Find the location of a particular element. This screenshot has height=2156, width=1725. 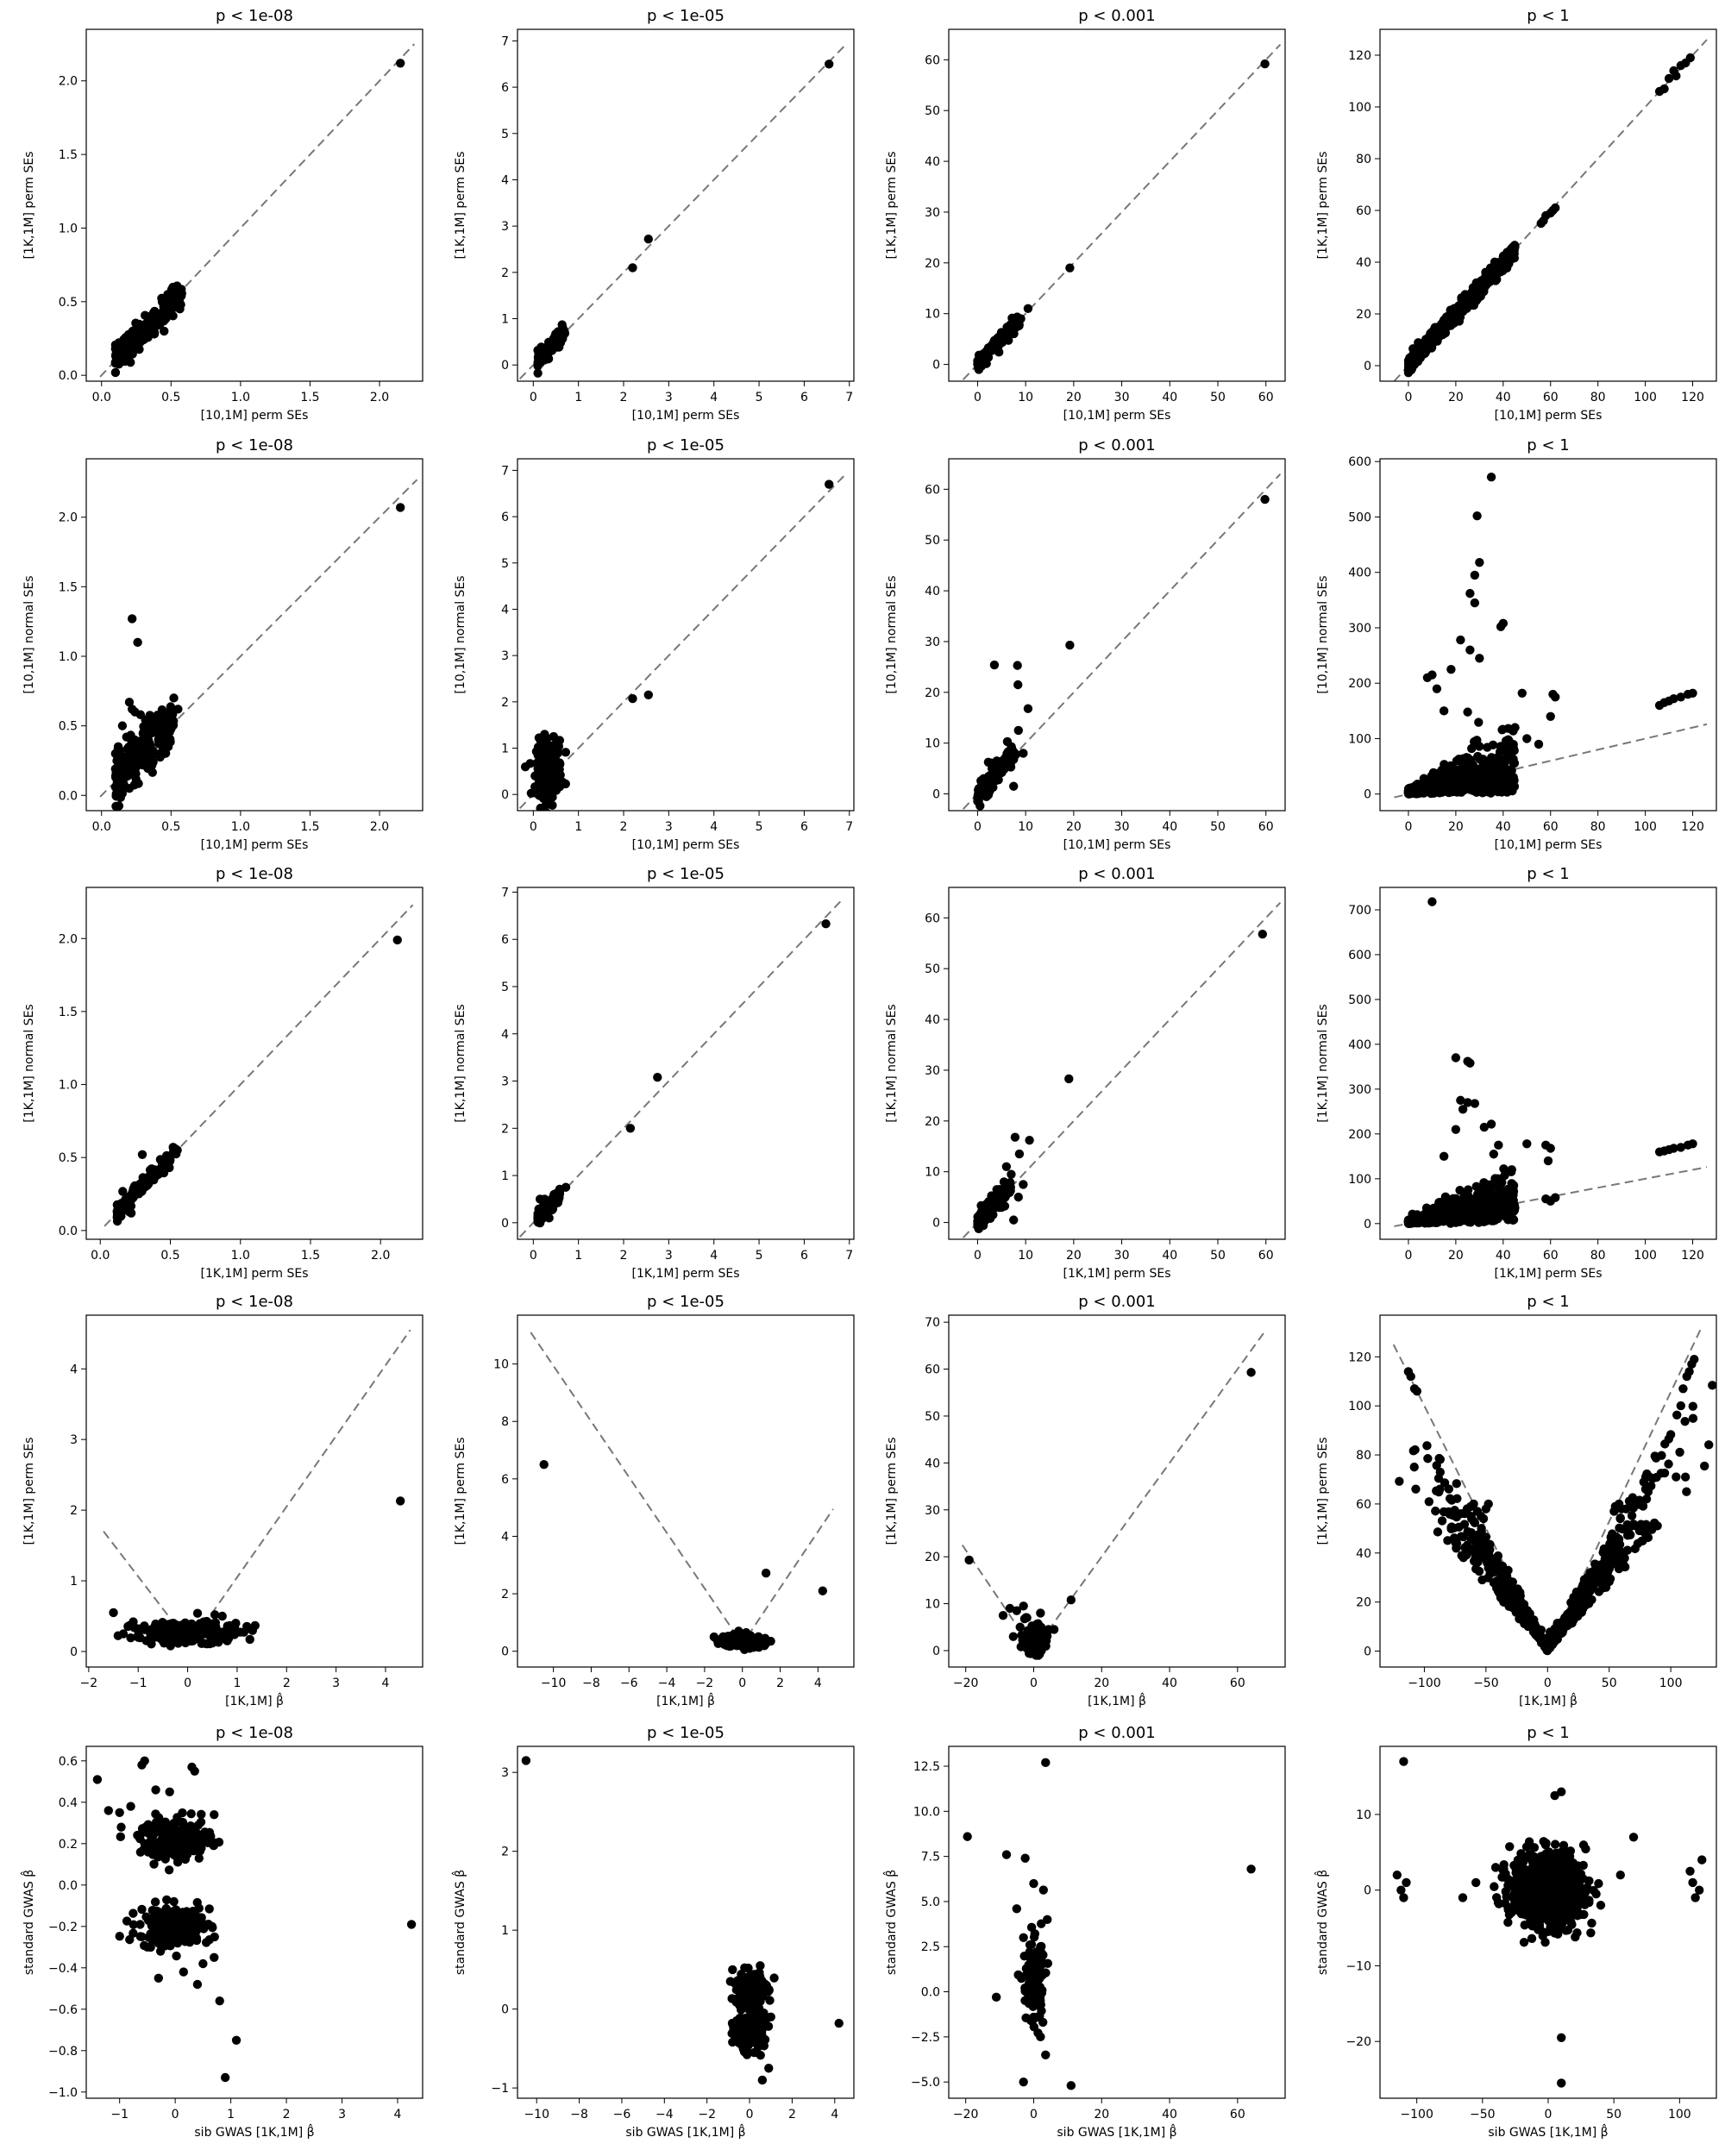

x-tick-label: 1 is located at coordinates (237, 1683).